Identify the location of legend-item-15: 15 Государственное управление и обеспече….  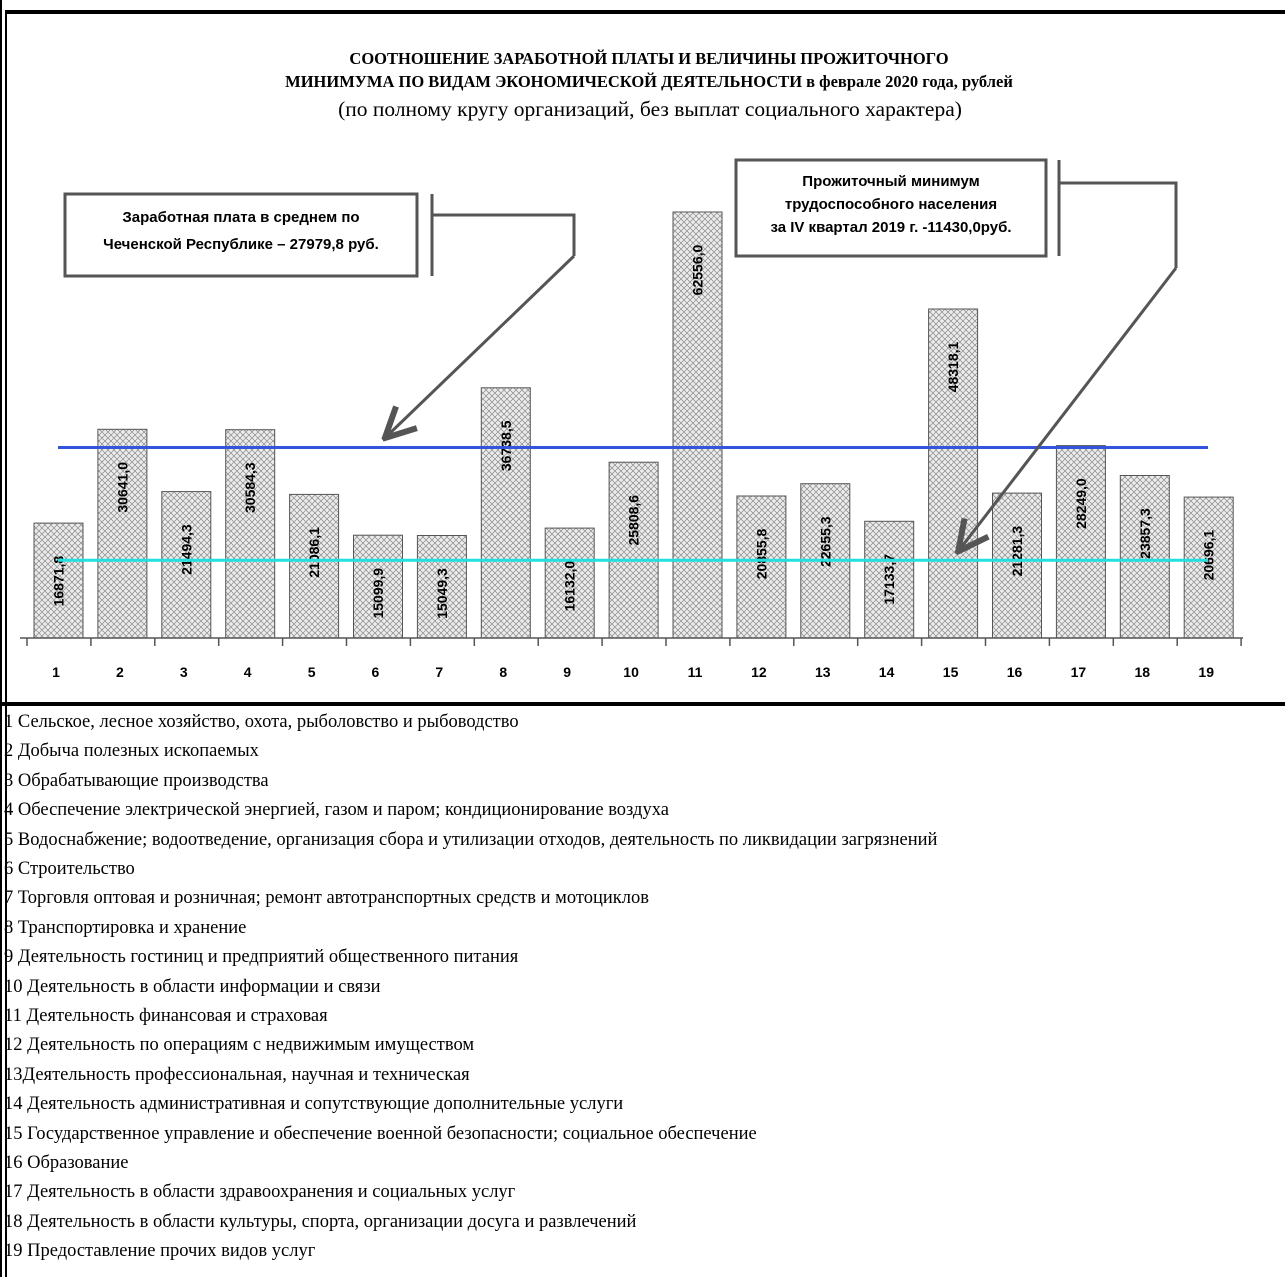
(380, 1133).